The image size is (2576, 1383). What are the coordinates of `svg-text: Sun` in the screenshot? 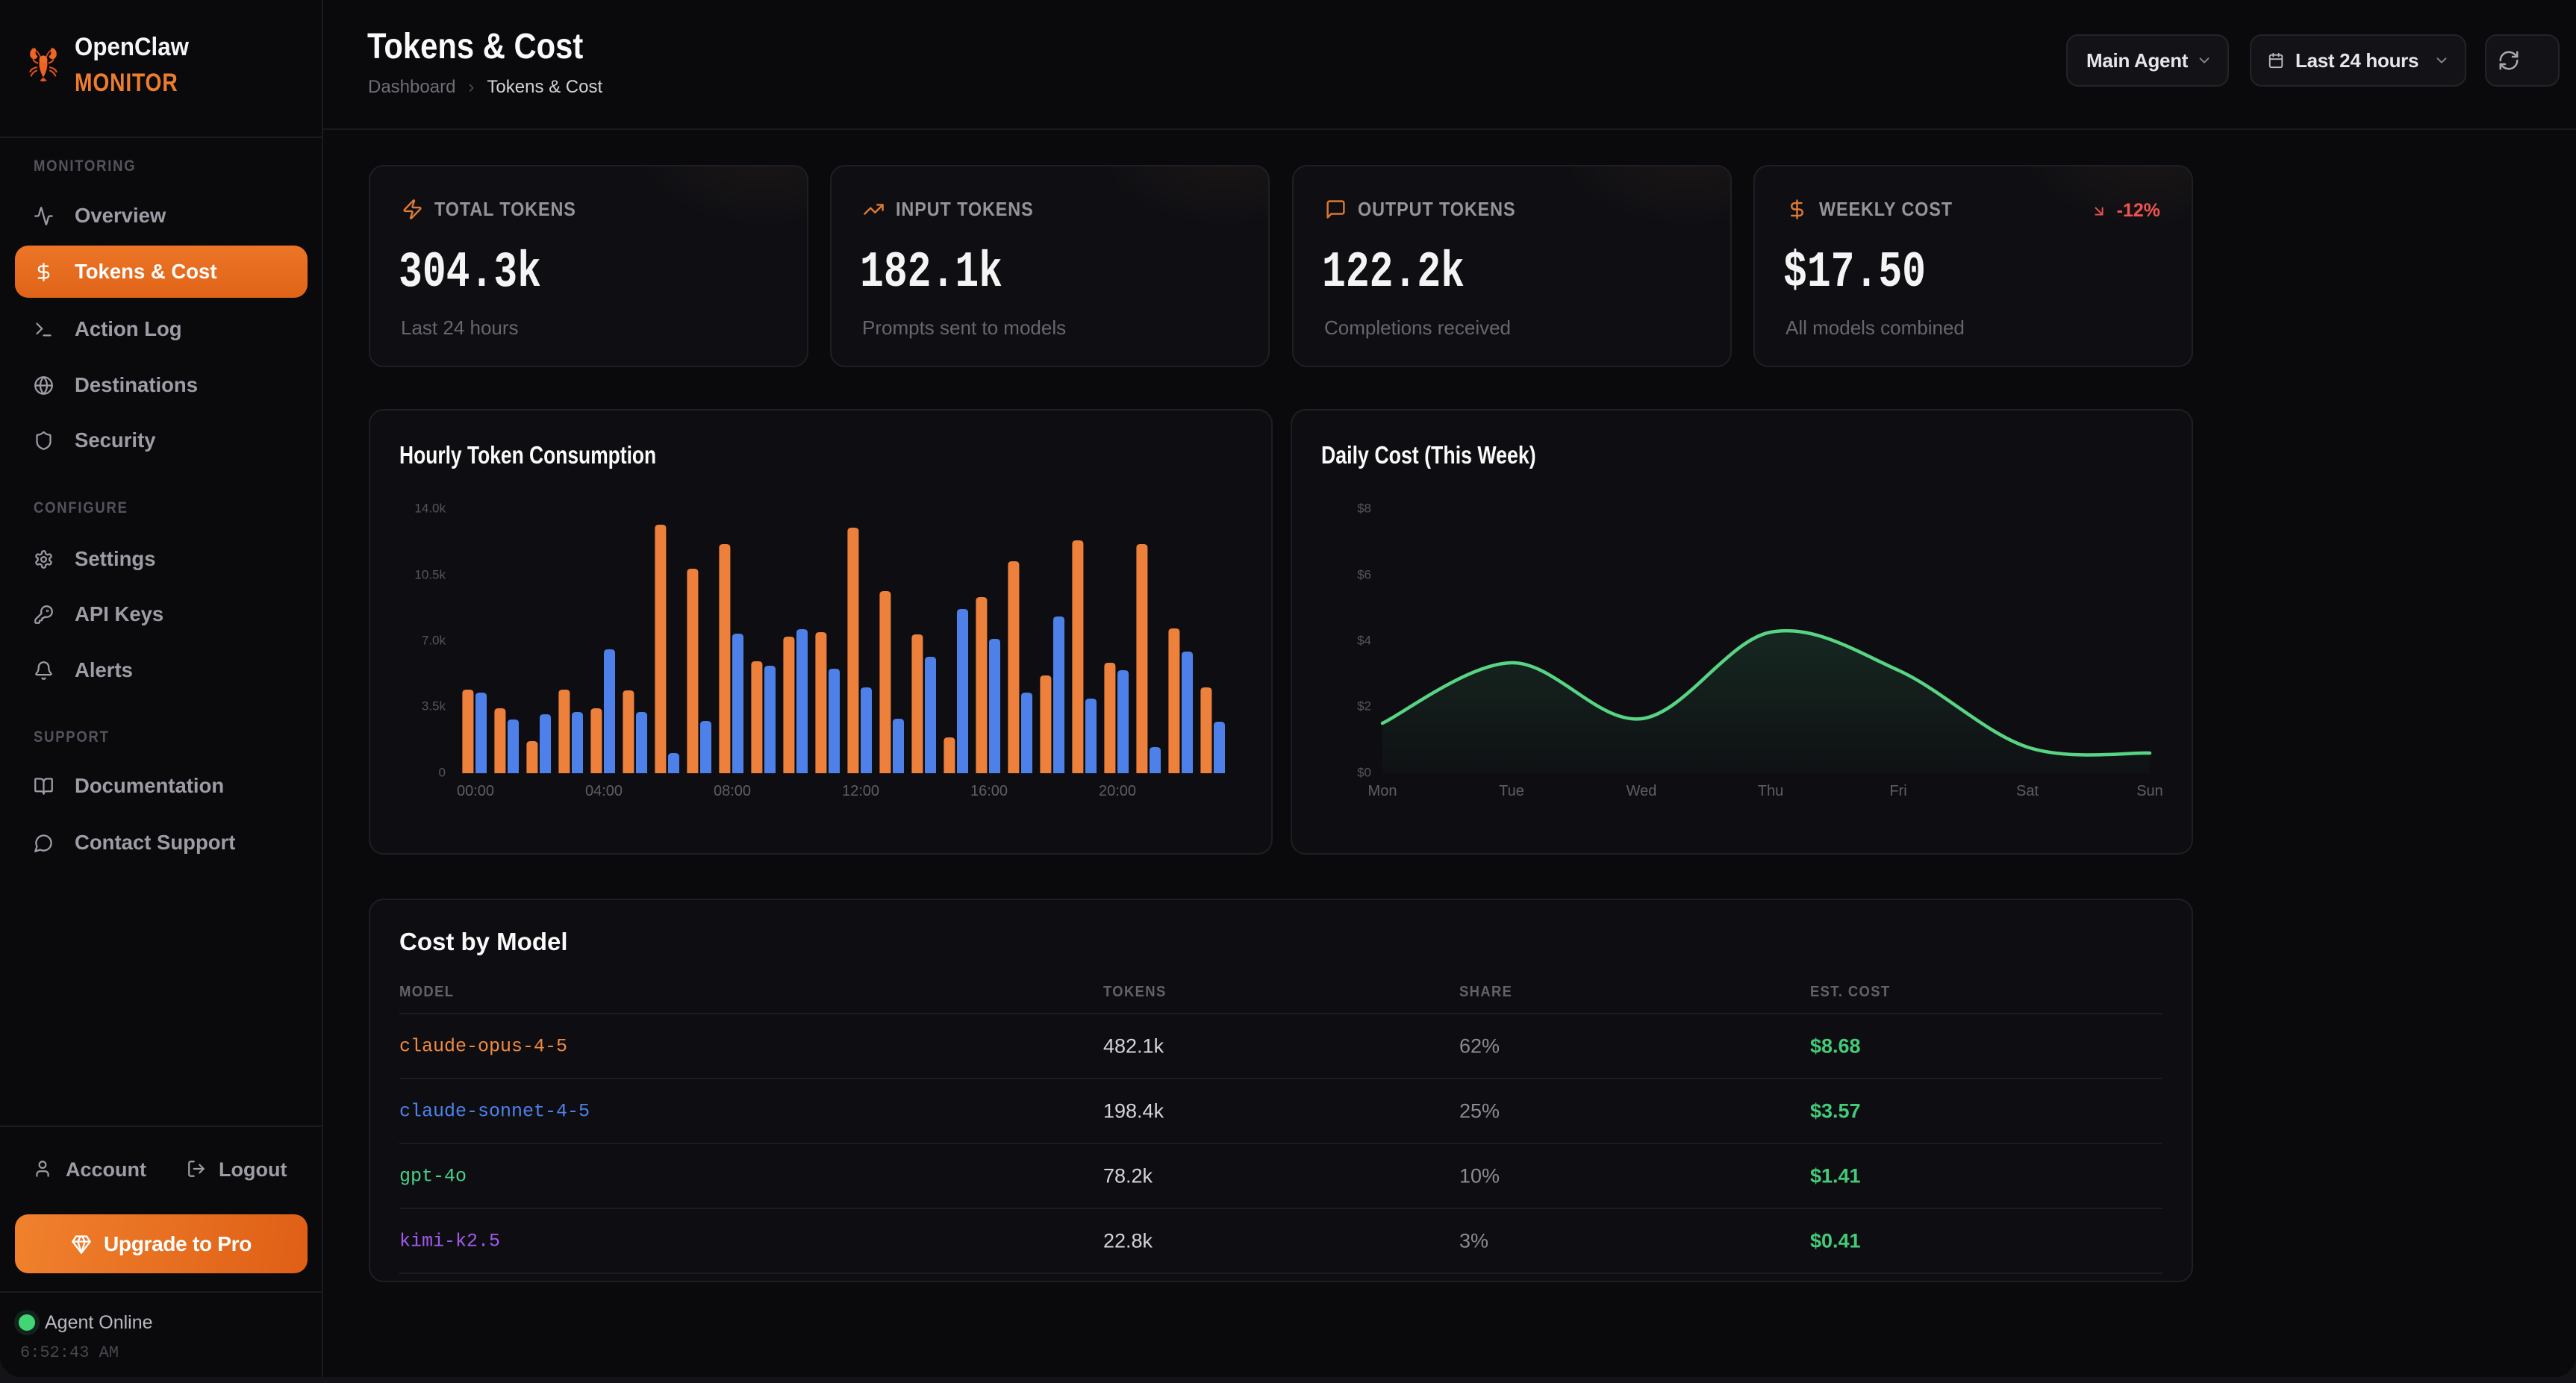 It's located at (2149, 791).